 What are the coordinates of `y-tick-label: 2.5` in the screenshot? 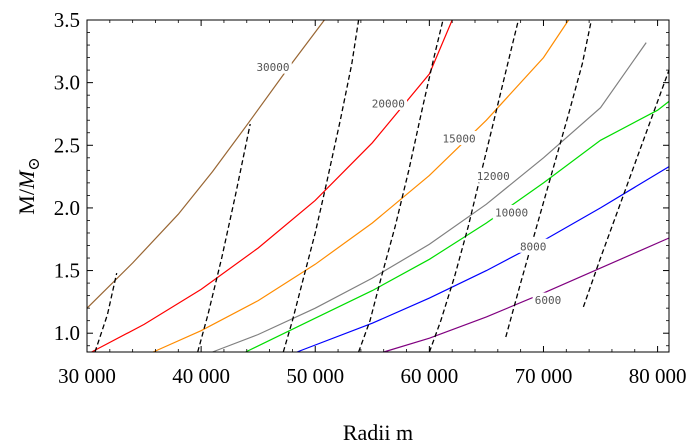 It's located at (67, 145).